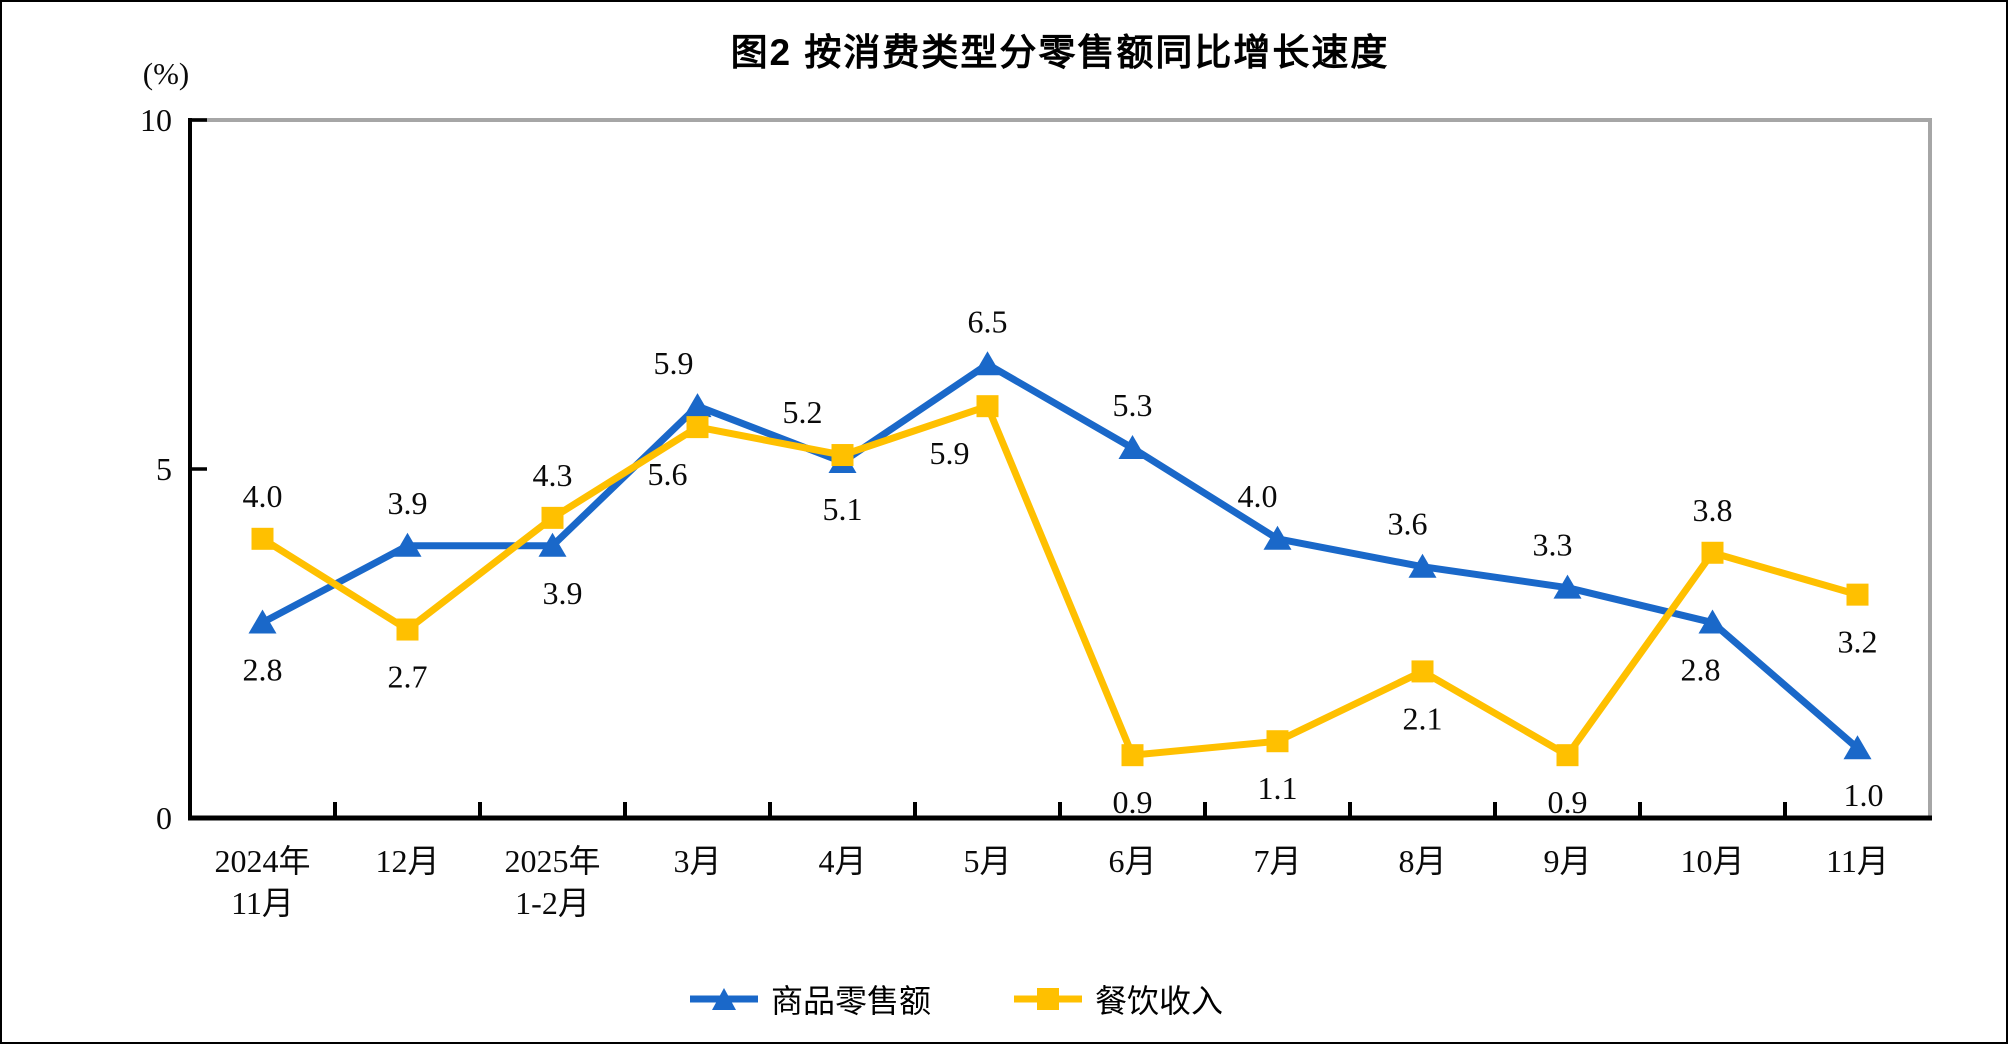  What do you see at coordinates (164, 469) in the screenshot?
I see `y-axis-label: 5` at bounding box center [164, 469].